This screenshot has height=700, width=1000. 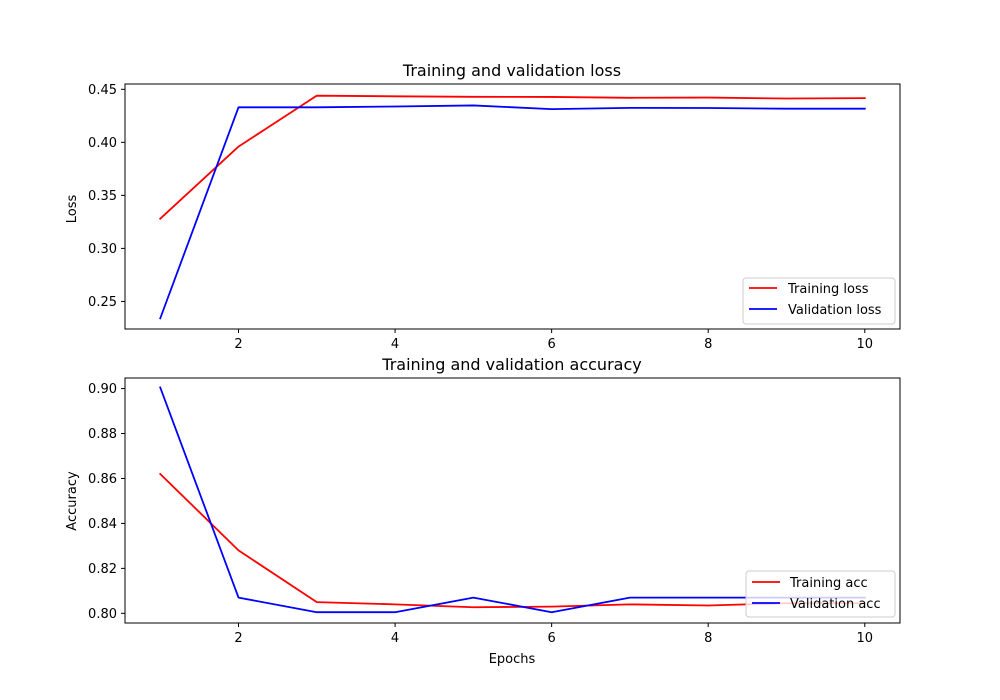 What do you see at coordinates (512, 659) in the screenshot?
I see `accuracy-chart-xlabel: Epochs` at bounding box center [512, 659].